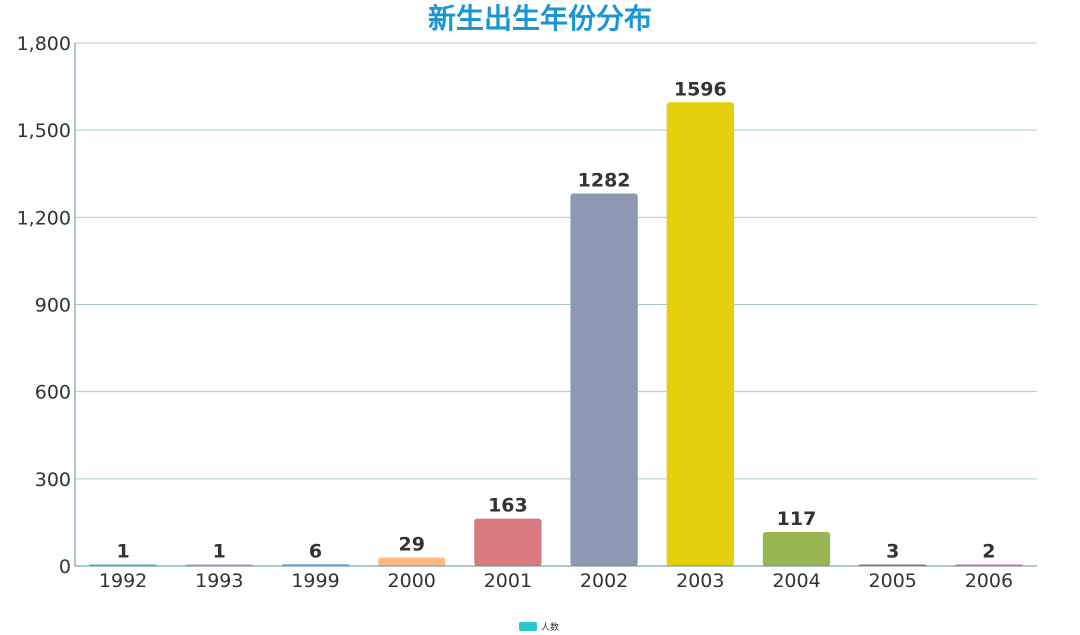  What do you see at coordinates (53, 306) in the screenshot?
I see `y-tick-label: 900` at bounding box center [53, 306].